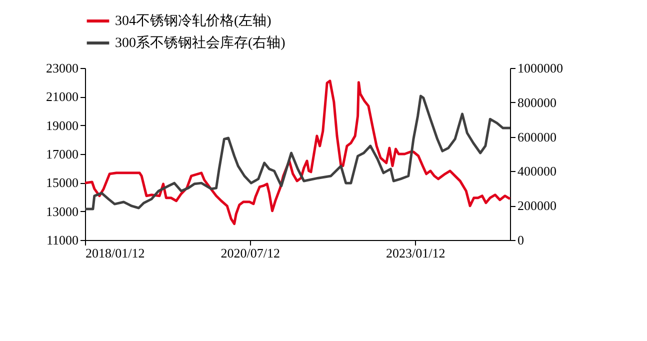  Describe the element at coordinates (62, 96) in the screenshot. I see `y-tick-label: 21000` at that location.